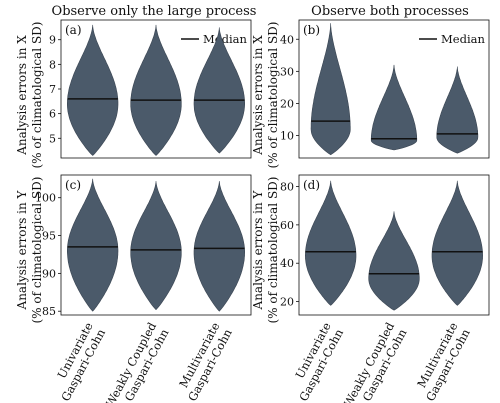 Image resolution: width=500 pixels, height=403 pixels. I want to click on panel-label: (a), so click(73, 30).